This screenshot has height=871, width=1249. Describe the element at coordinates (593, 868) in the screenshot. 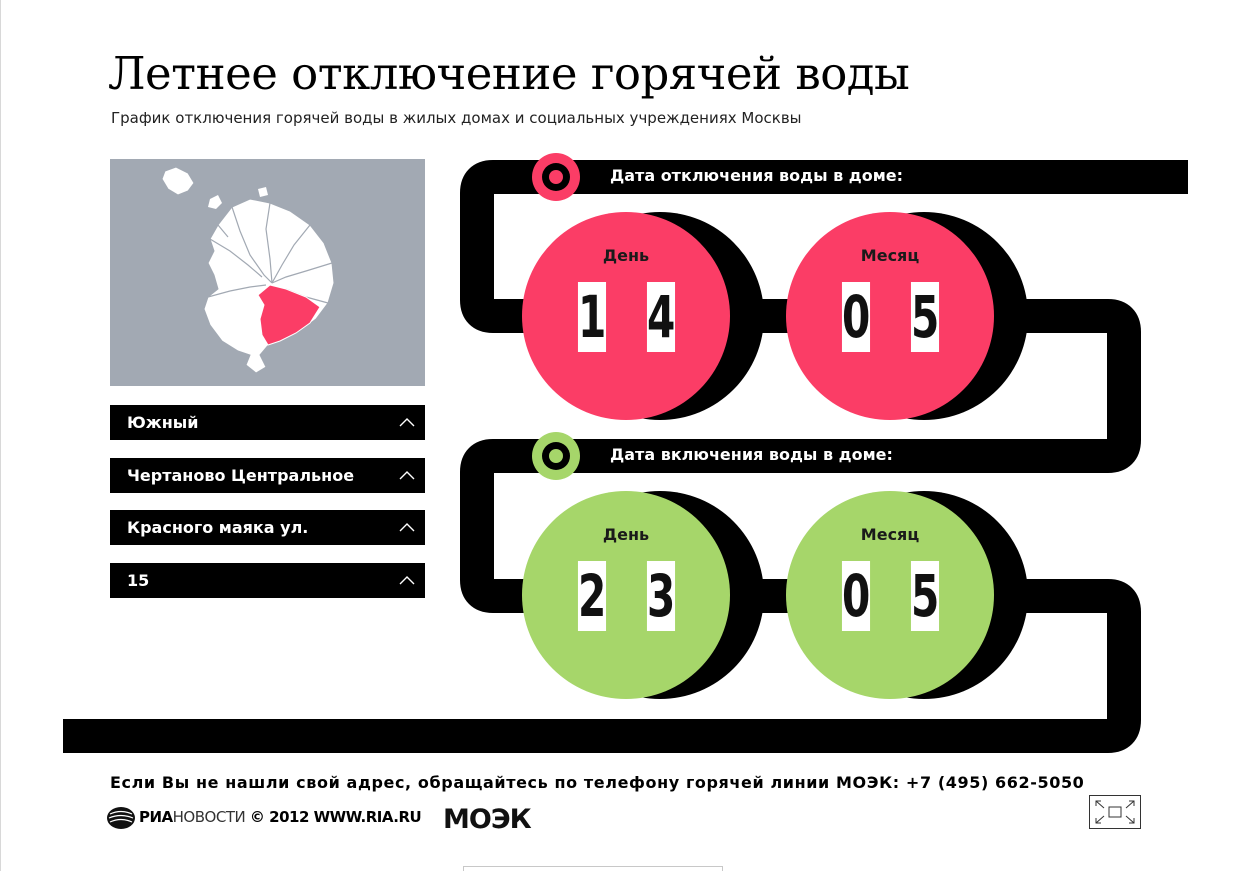

I see `bottom-scrollbar` at that location.